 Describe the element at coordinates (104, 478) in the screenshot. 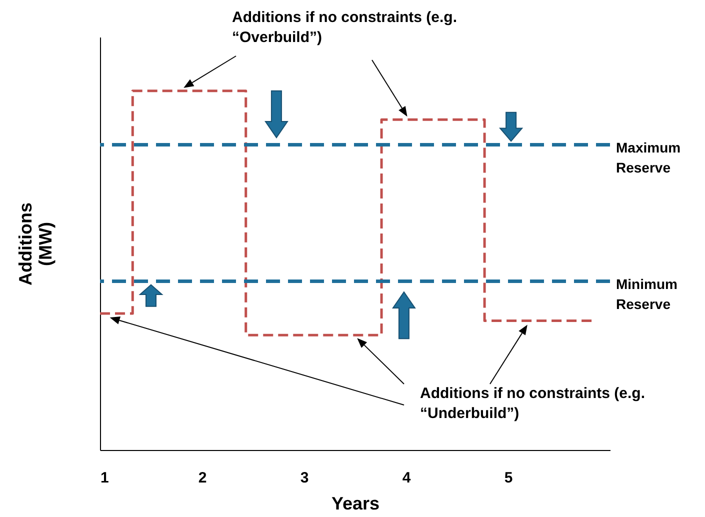

I see `x-tick-label: 1` at that location.